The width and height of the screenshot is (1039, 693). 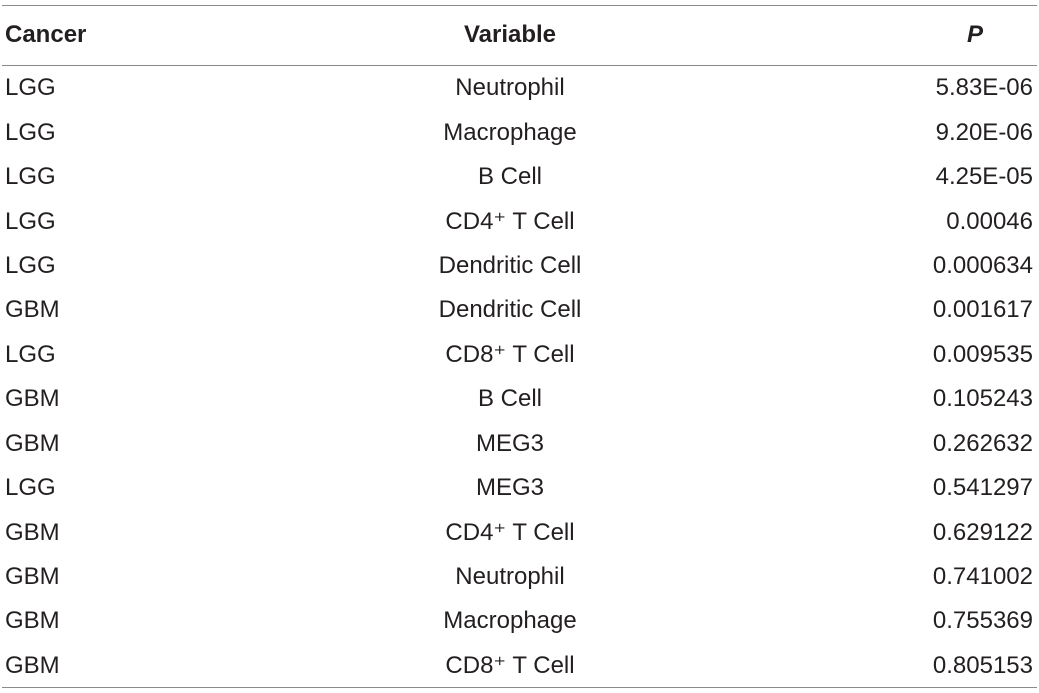 What do you see at coordinates (510, 34) in the screenshot?
I see `header-variable: Variable` at bounding box center [510, 34].